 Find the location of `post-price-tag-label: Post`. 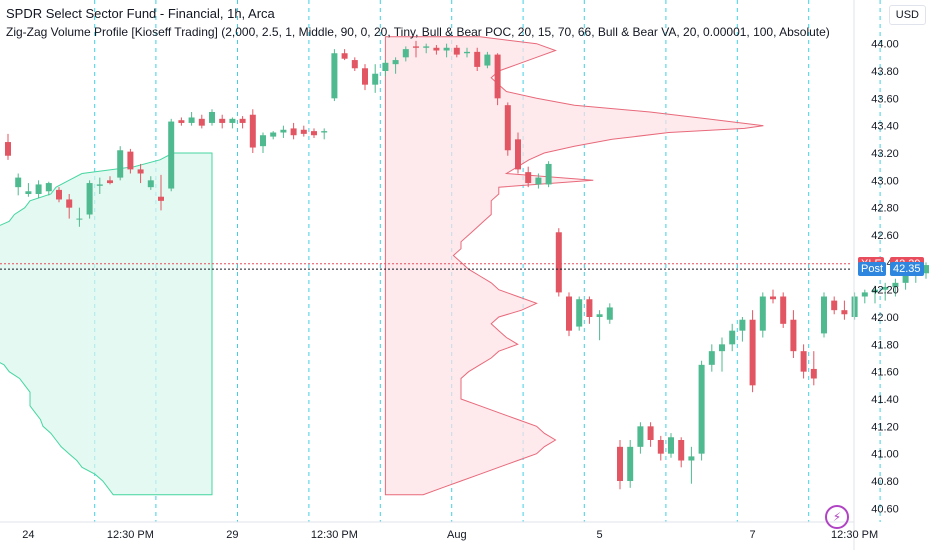

post-price-tag-label: Post is located at coordinates (872, 269).